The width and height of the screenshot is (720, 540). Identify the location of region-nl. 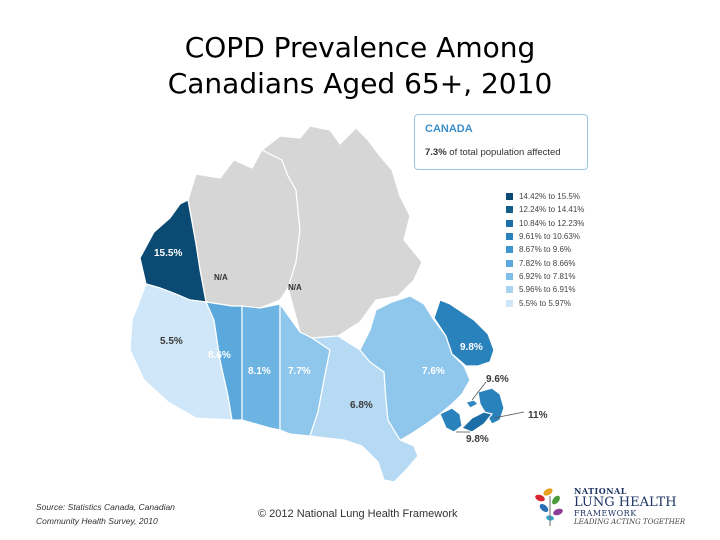
(464, 333).